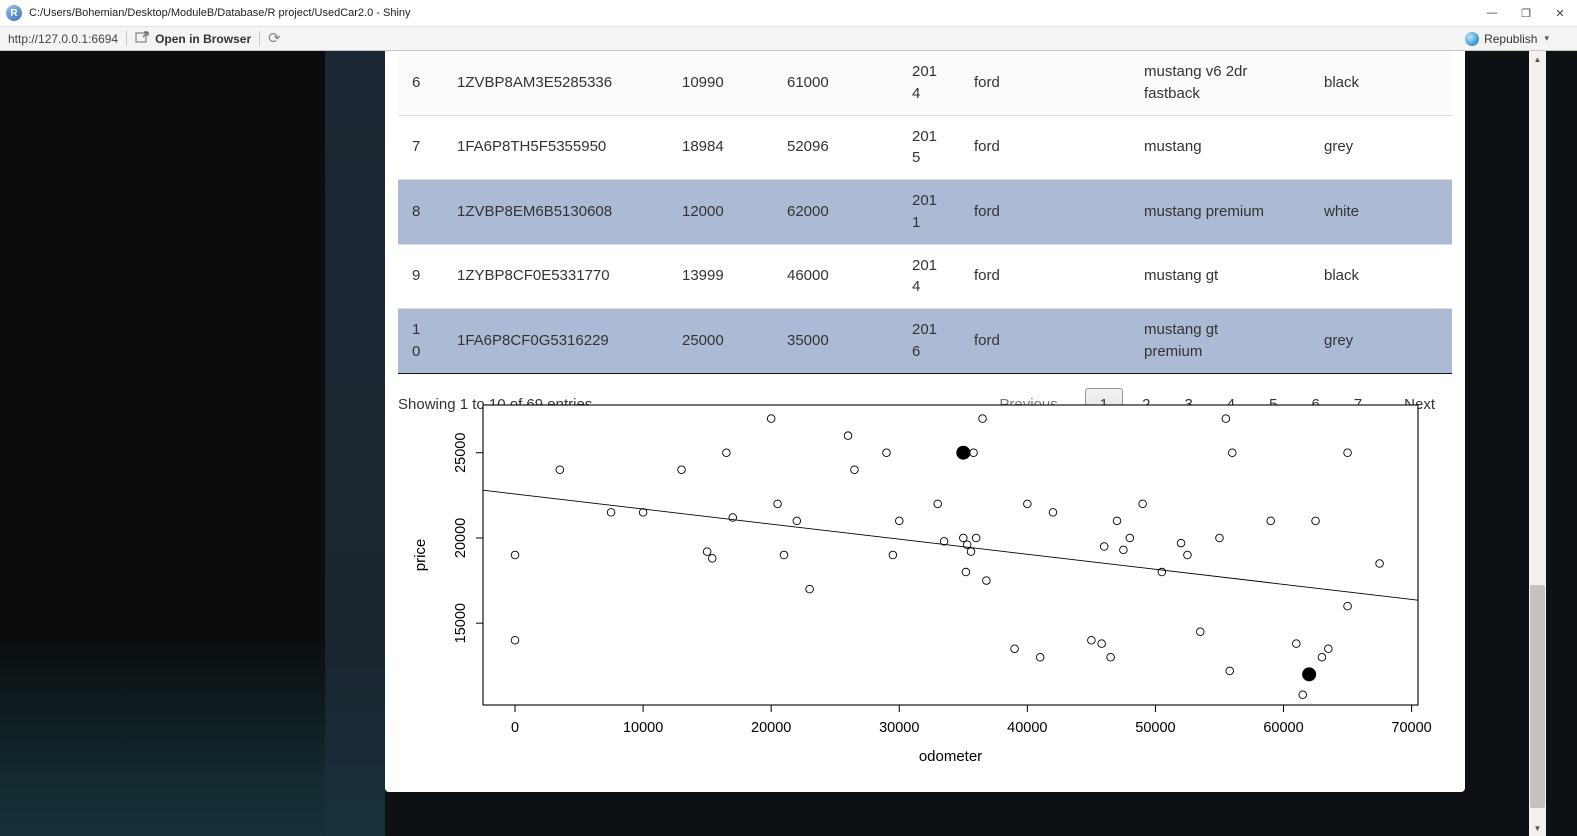  Describe the element at coordinates (720, 276) in the screenshot. I see `cell-price: 13999` at that location.